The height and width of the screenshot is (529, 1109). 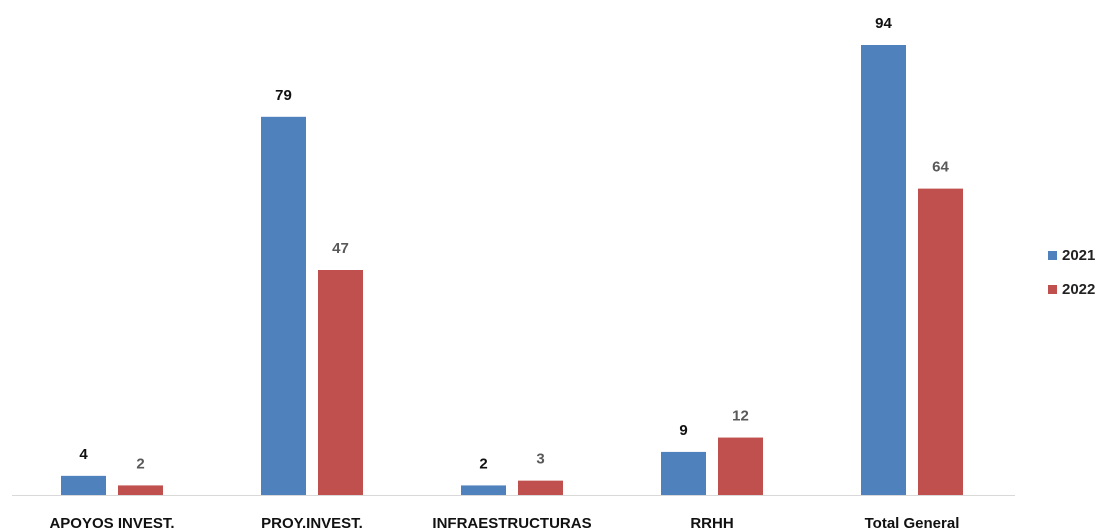 What do you see at coordinates (940, 167) in the screenshot?
I see `data-label-2022-4: 64` at bounding box center [940, 167].